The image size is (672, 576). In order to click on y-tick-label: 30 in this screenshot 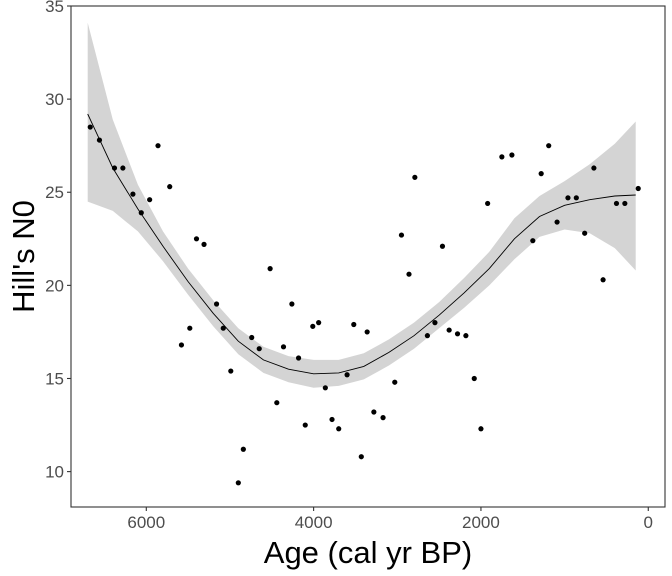, I will do `click(54, 99)`.